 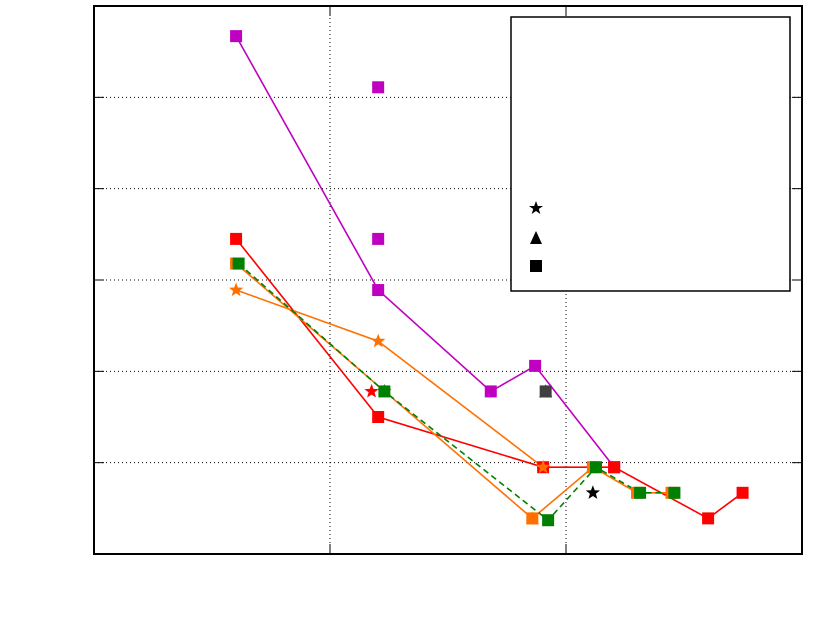 I want to click on legend-star, so click(x=536, y=207).